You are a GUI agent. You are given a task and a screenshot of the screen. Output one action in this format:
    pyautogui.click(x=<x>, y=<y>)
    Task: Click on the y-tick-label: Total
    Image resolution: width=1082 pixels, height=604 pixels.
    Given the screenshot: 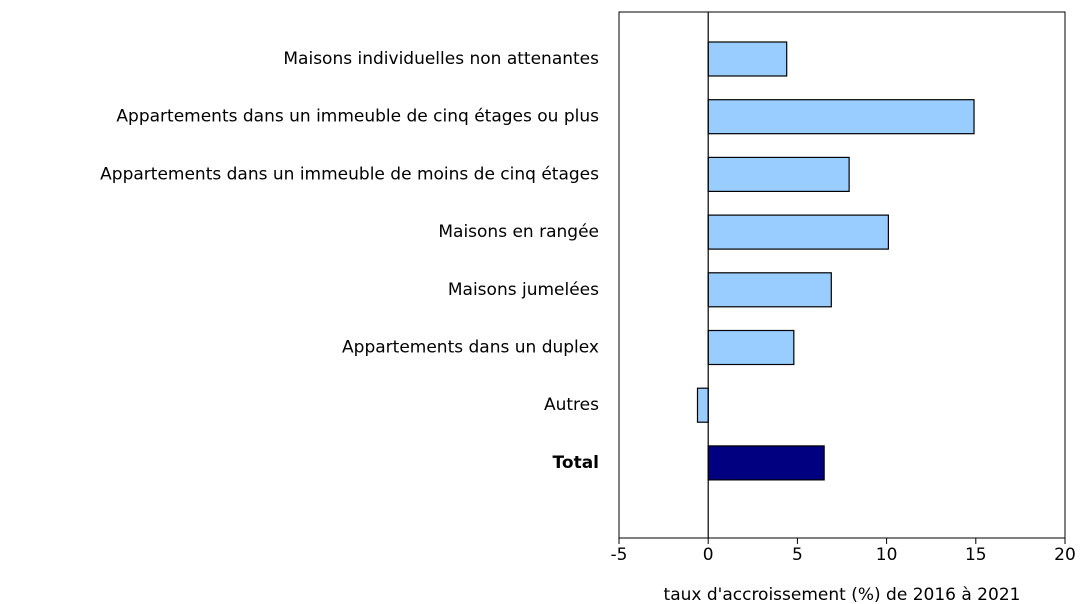 What is the action you would take?
    pyautogui.click(x=576, y=463)
    